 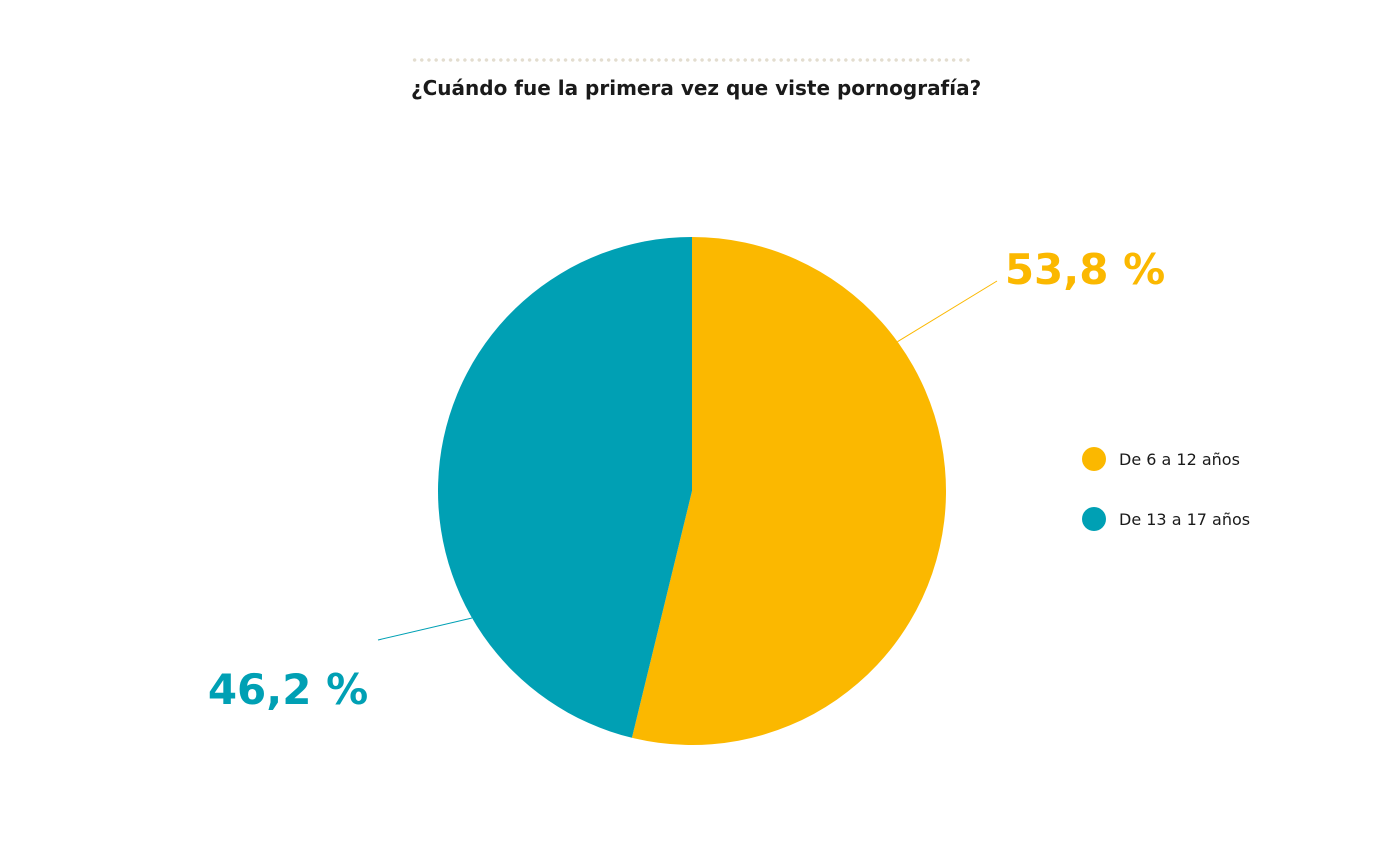 I want to click on legend-item-13-17: De 13 a 17 años, so click(x=1166, y=519).